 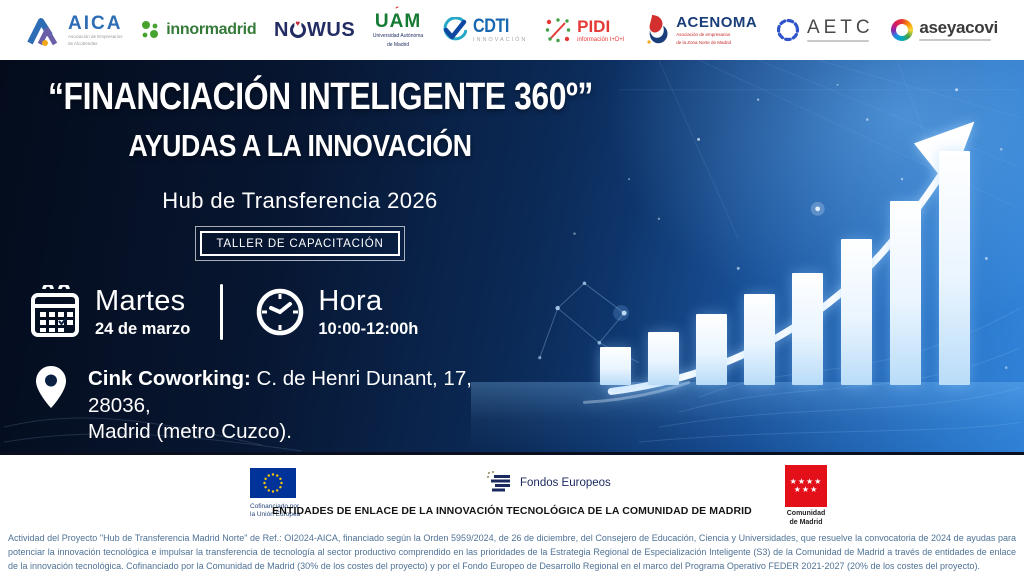 I want to click on eu-cofunding-block: Cofinanciado por la Unión Europea, so click(x=285, y=494).